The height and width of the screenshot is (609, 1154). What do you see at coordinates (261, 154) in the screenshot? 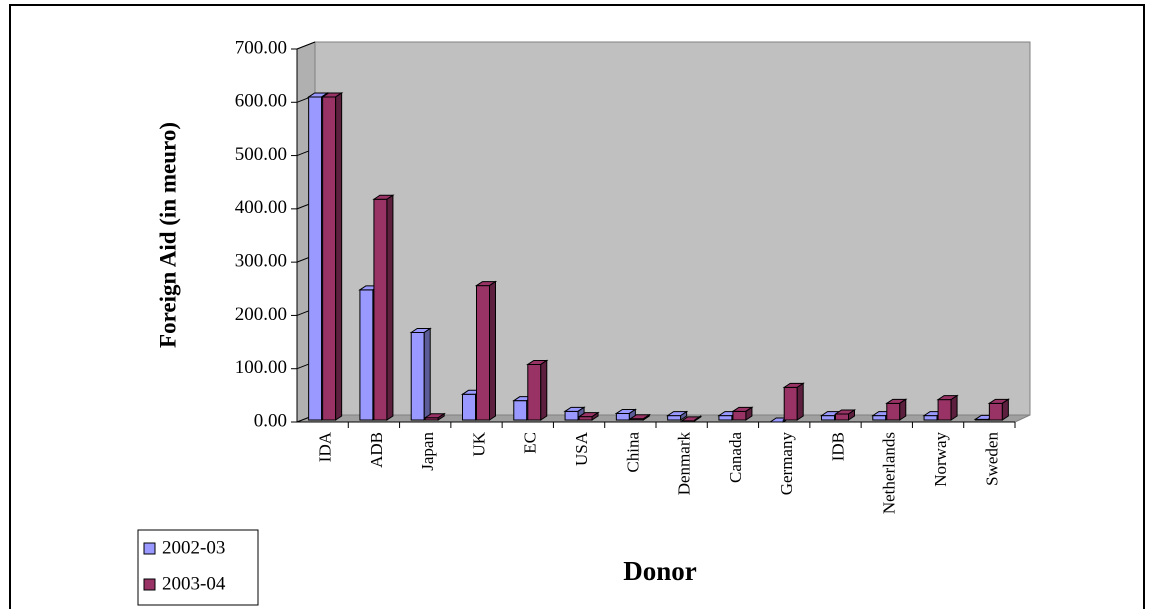
I see `y-tick-label: 500.00` at bounding box center [261, 154].